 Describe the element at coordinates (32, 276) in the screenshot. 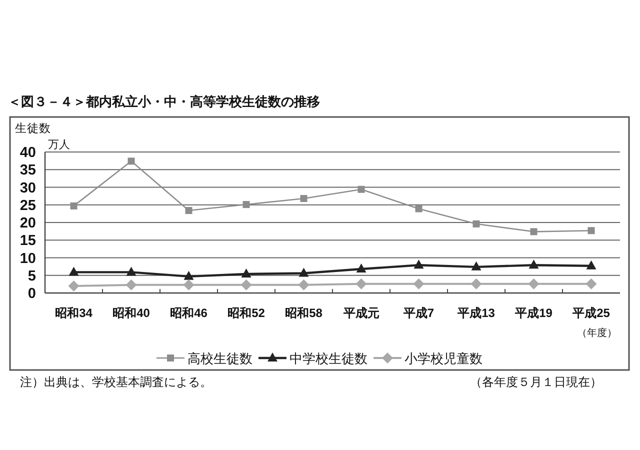

I see `y-tick-label: 5` at that location.